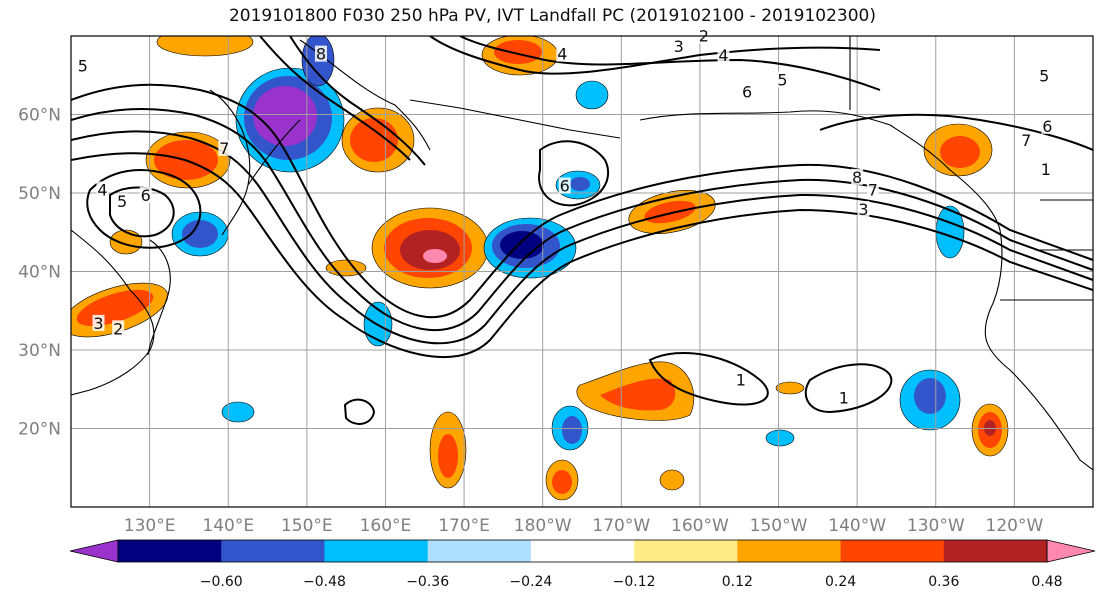 The width and height of the screenshot is (1105, 601). Describe the element at coordinates (840, 582) in the screenshot. I see `colorbar-tick-label: 0.24` at that location.